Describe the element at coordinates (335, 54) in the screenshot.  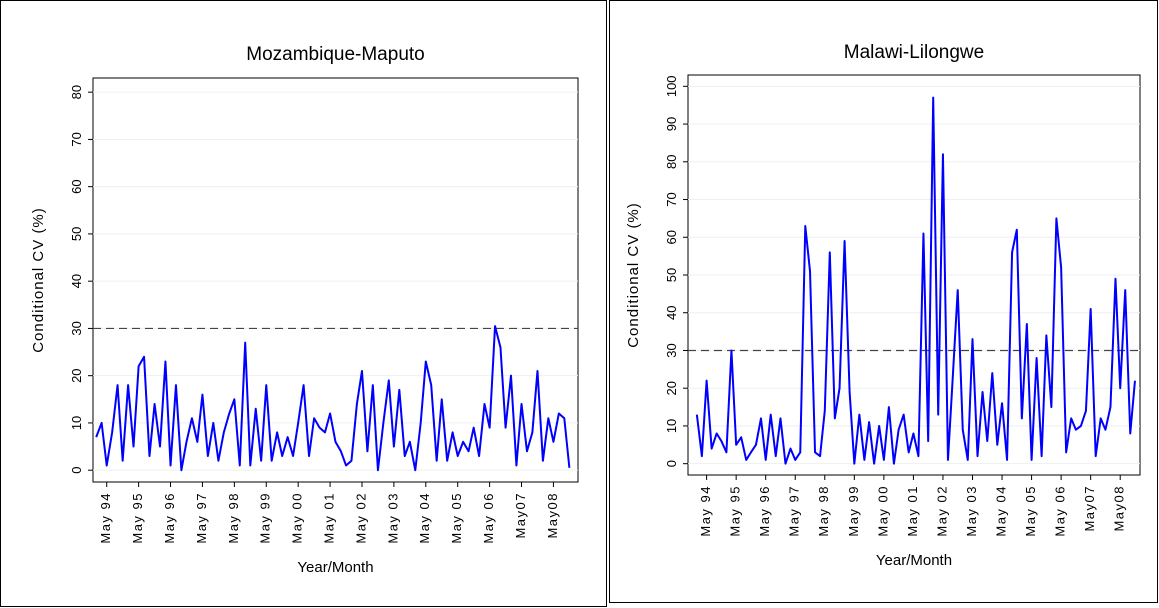
I see `chart-title: Mozambique-Maputo` at that location.